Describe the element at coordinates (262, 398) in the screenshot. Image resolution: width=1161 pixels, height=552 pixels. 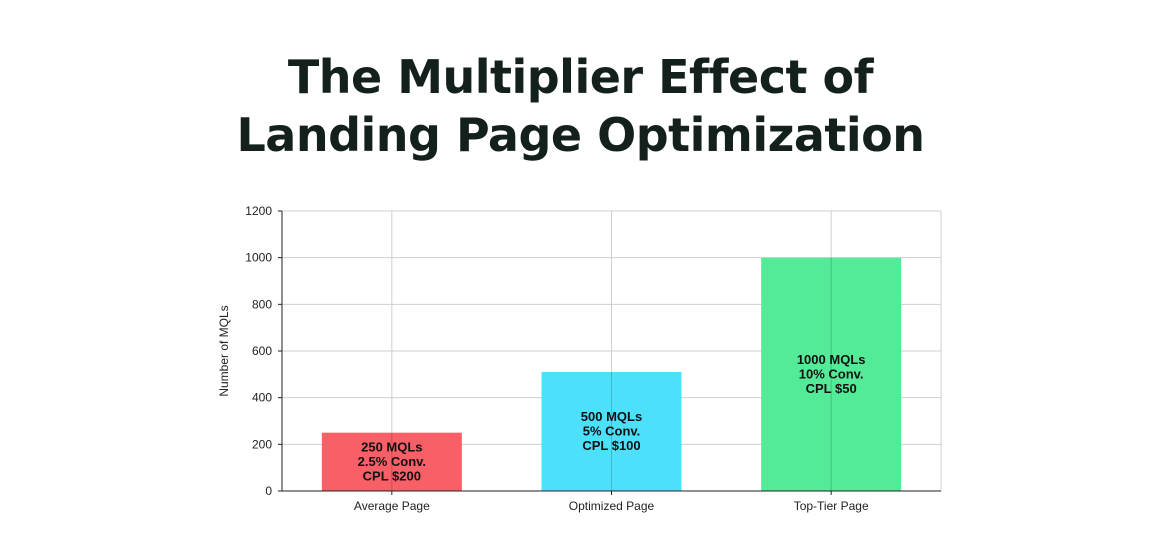
I see `y-tick-label: 400` at that location.